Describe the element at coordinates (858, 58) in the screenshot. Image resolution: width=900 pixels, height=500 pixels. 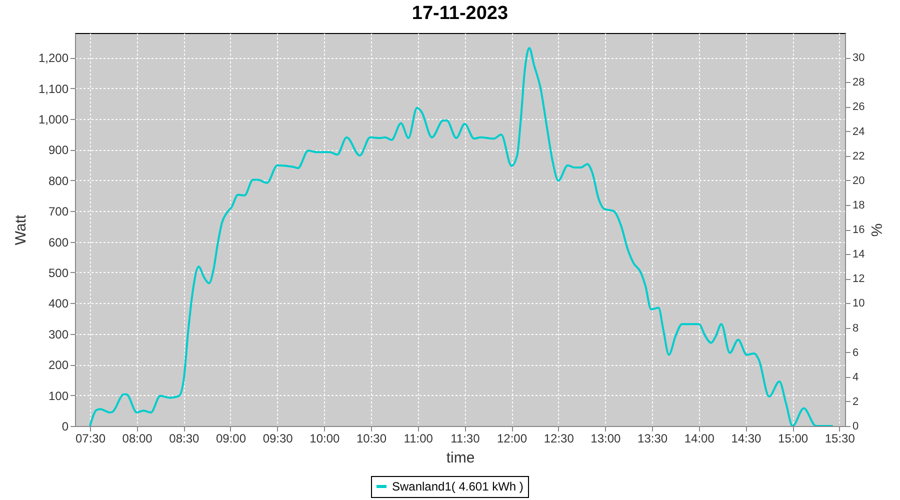
I see `y2-tick-label: 30` at that location.